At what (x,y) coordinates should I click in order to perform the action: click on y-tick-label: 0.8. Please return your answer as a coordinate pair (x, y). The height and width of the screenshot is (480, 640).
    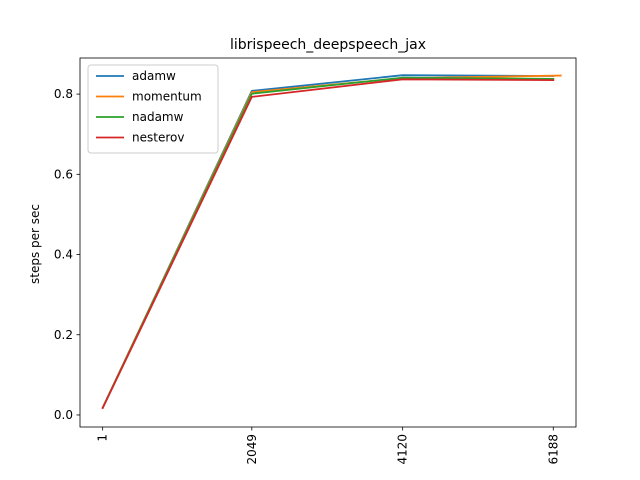
    Looking at the image, I should click on (63, 94).